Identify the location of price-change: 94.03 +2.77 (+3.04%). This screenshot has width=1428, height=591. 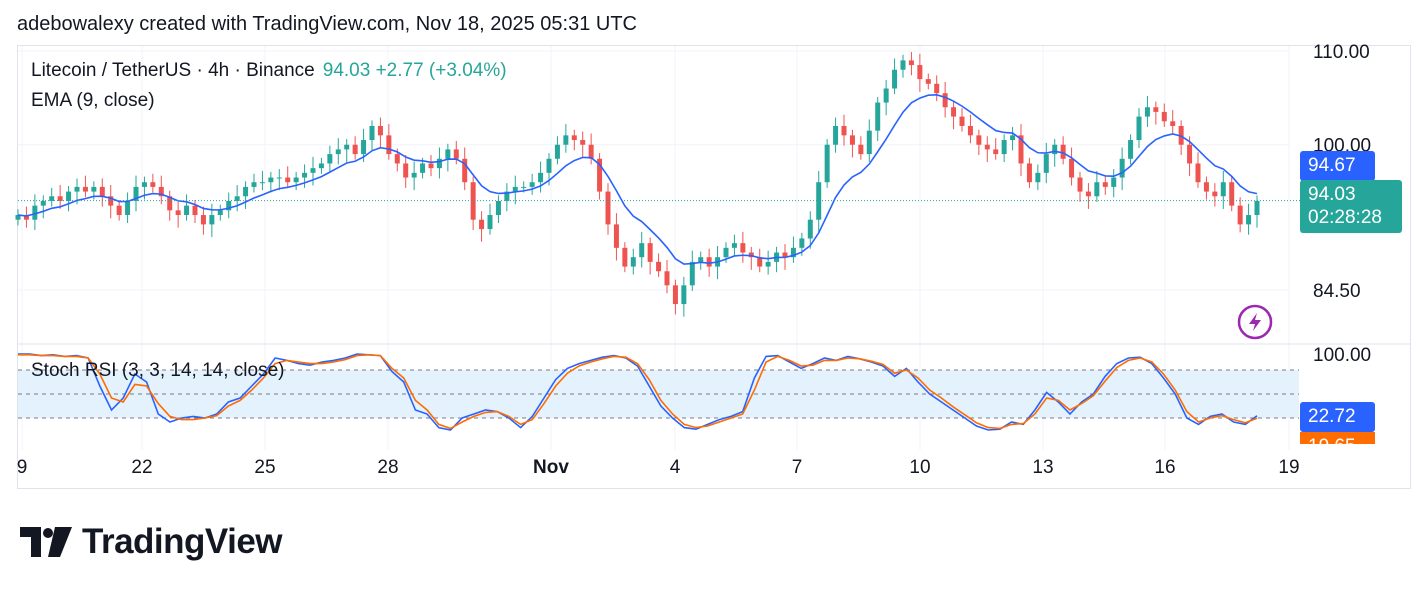
(414, 70).